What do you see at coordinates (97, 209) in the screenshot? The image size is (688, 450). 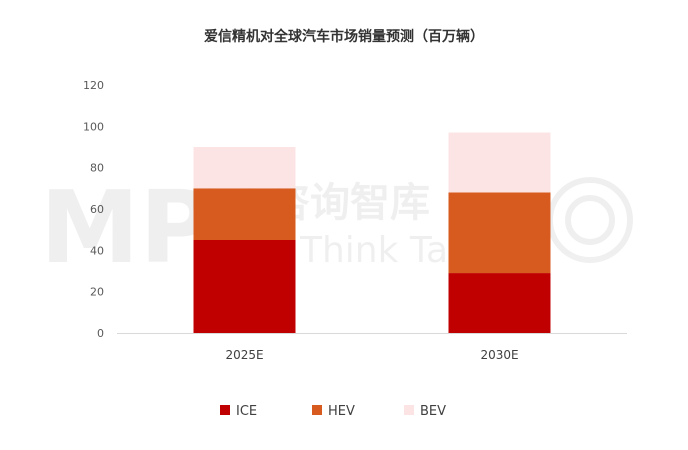 I see `y-tick-label: 60` at bounding box center [97, 209].